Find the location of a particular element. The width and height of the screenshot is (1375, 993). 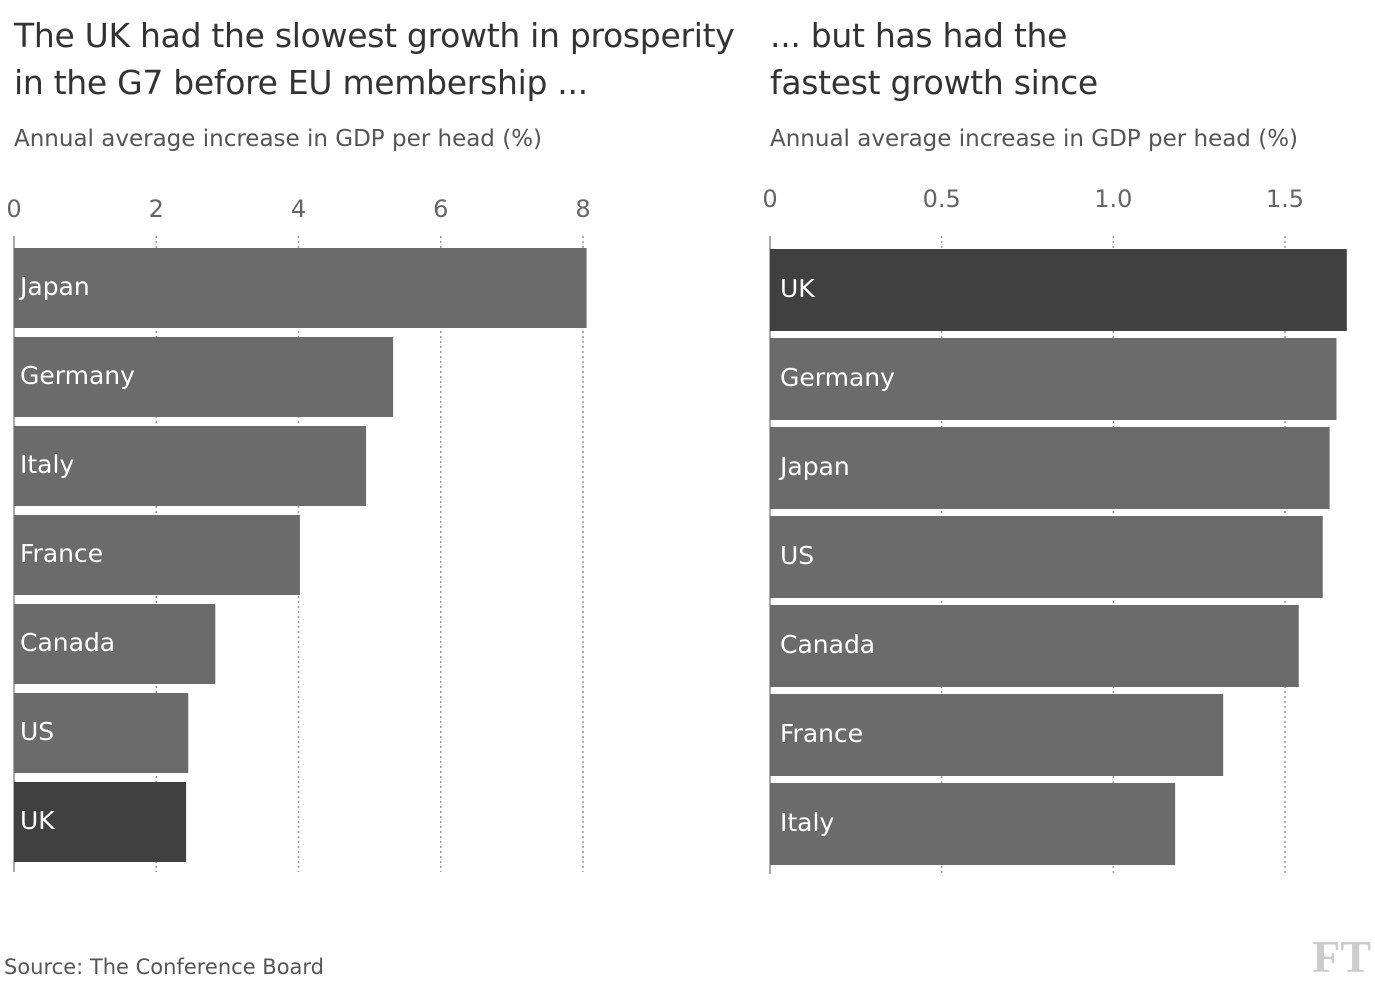

x-tick-label: 4 is located at coordinates (298, 209).